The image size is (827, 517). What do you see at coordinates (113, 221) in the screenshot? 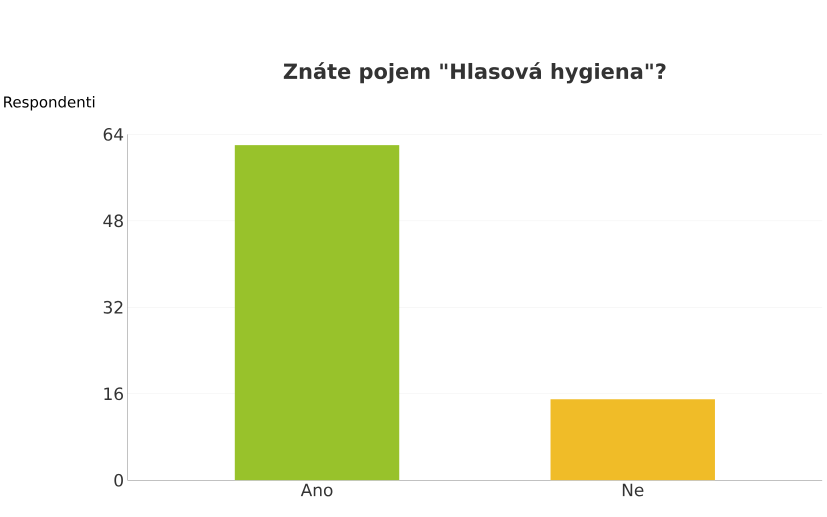
I see `y-tick-label: 48` at bounding box center [113, 221].